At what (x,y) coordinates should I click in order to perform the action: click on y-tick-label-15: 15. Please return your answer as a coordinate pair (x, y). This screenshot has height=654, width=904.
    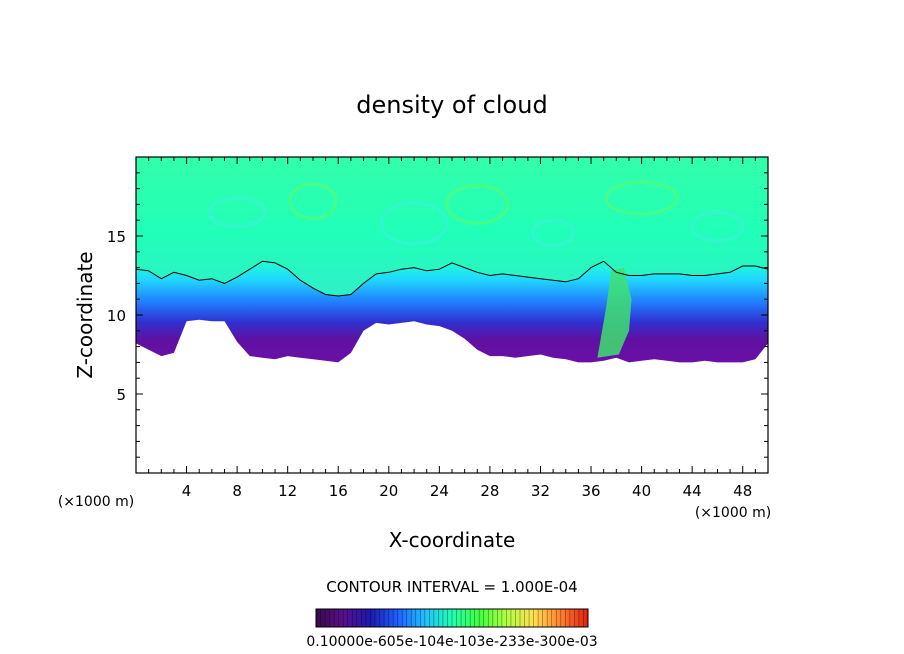
    Looking at the image, I should click on (116, 237).